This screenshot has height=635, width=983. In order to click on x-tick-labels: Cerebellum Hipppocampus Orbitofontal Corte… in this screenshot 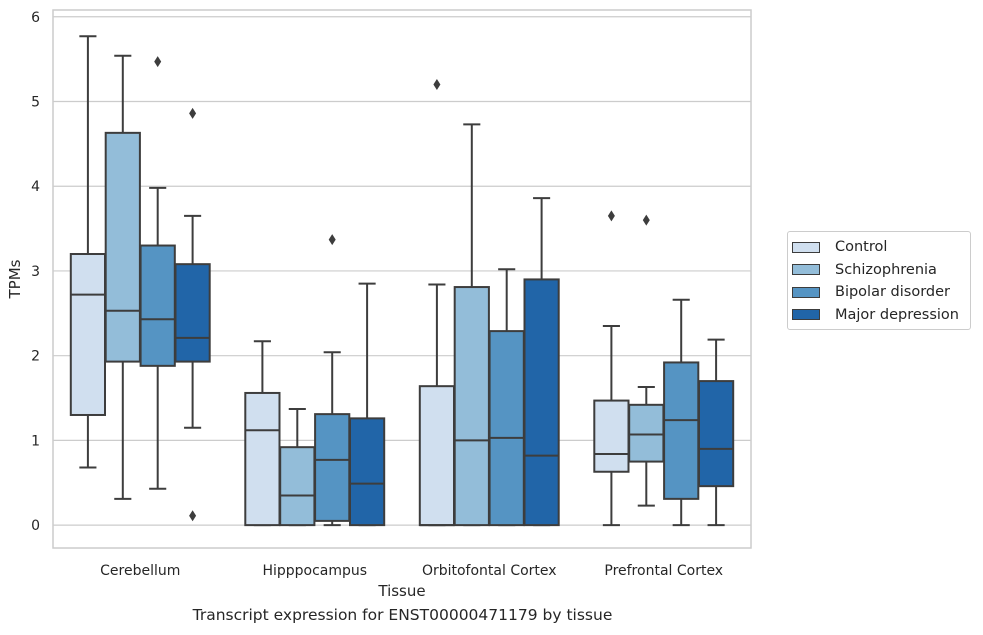, I will do `click(411, 571)`.